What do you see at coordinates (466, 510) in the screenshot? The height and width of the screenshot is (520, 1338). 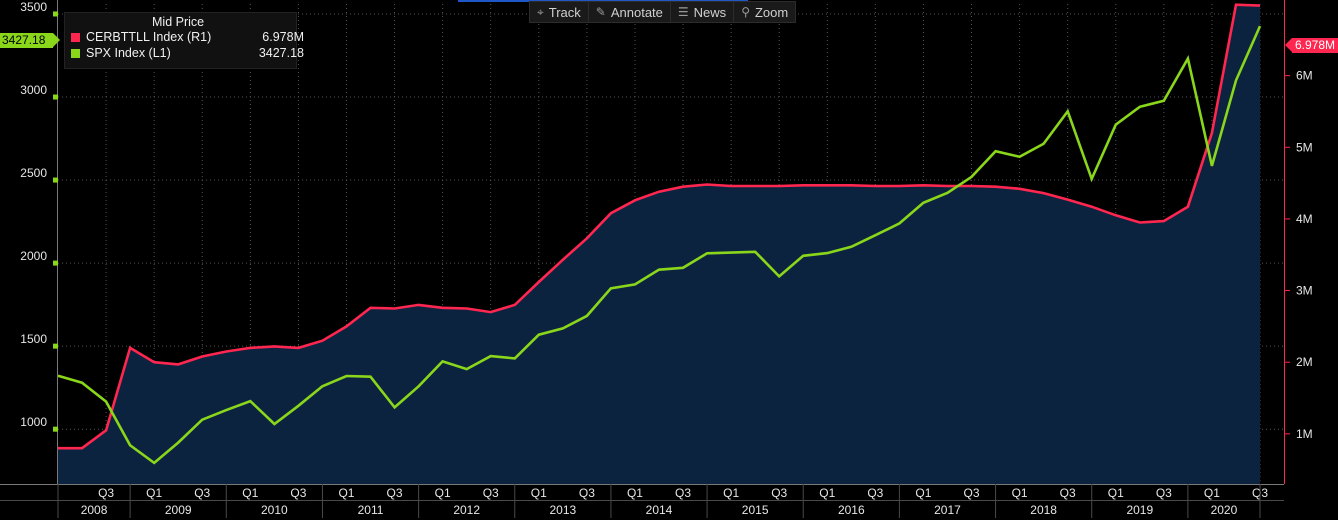 I see `year-label: 2012` at bounding box center [466, 510].